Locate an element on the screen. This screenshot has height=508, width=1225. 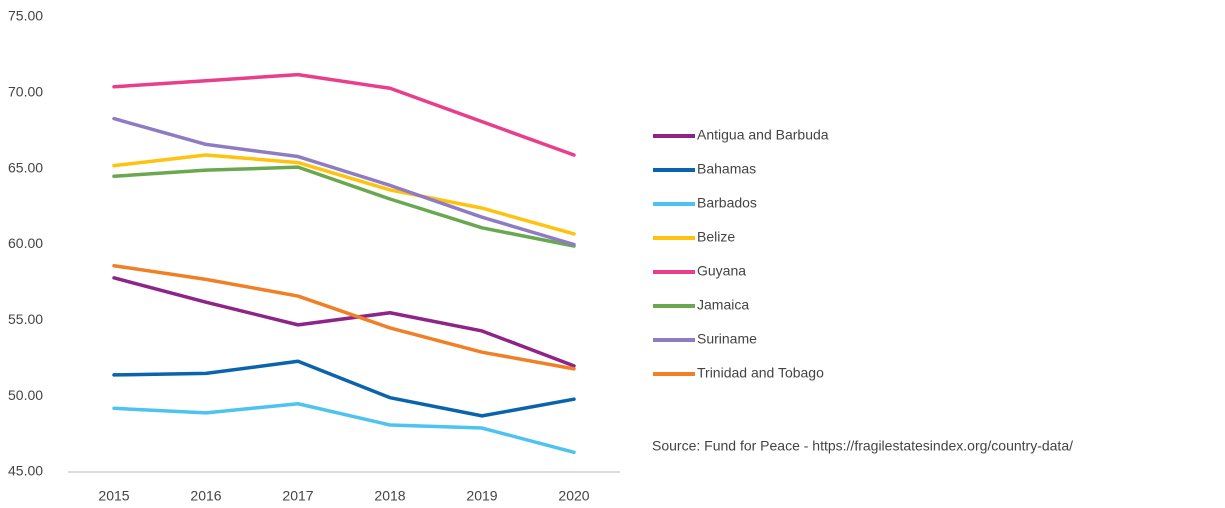
y-tick-label: 65.00 is located at coordinates (25, 167).